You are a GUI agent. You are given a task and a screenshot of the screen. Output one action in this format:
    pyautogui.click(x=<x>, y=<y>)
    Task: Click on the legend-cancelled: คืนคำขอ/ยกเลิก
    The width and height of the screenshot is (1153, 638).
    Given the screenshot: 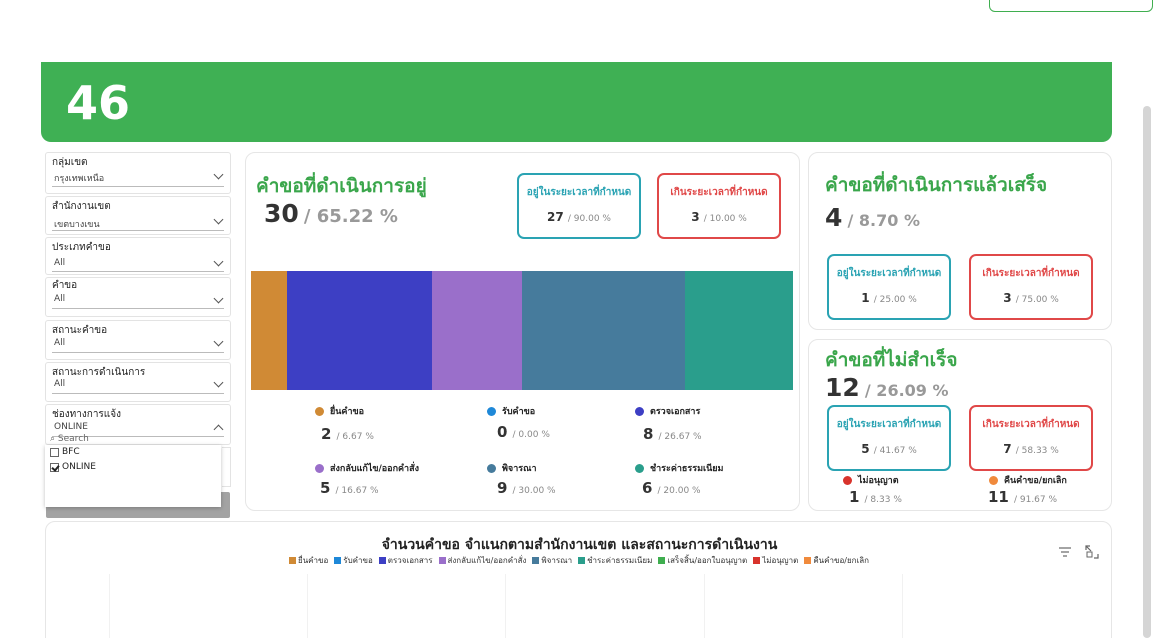 What is the action you would take?
    pyautogui.click(x=1028, y=480)
    